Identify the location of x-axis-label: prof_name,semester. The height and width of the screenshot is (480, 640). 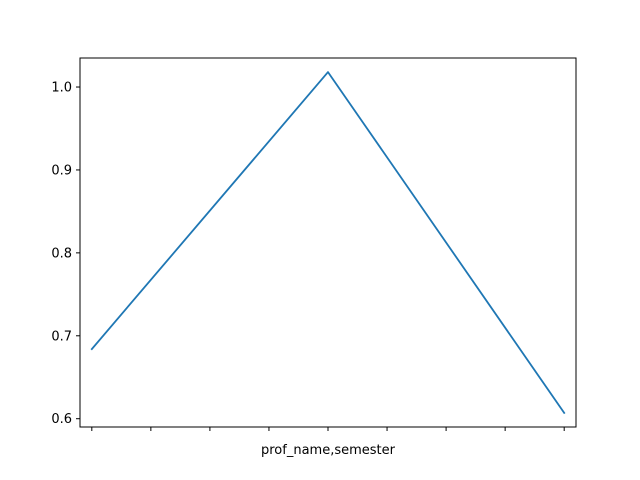
(328, 450).